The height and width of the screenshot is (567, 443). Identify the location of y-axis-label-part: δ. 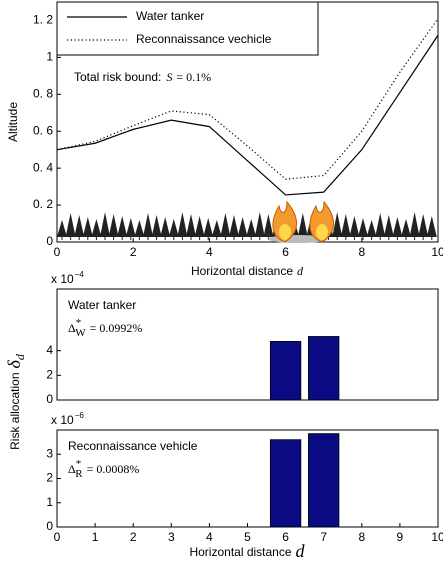
(14, 364).